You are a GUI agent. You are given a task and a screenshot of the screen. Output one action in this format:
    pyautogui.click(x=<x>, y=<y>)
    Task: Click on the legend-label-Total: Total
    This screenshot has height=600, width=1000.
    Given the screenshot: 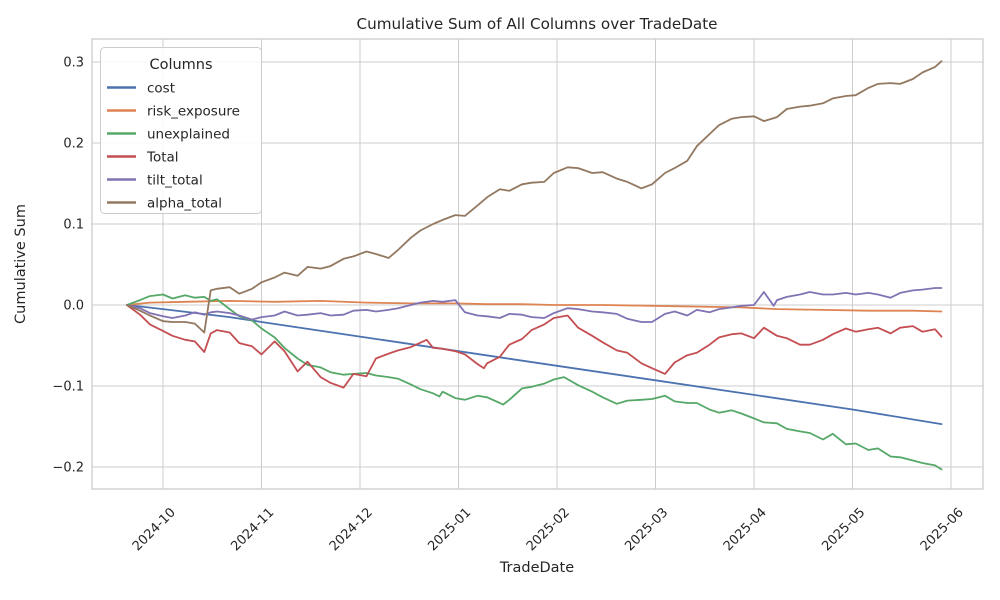 What is the action you would take?
    pyautogui.click(x=162, y=157)
    